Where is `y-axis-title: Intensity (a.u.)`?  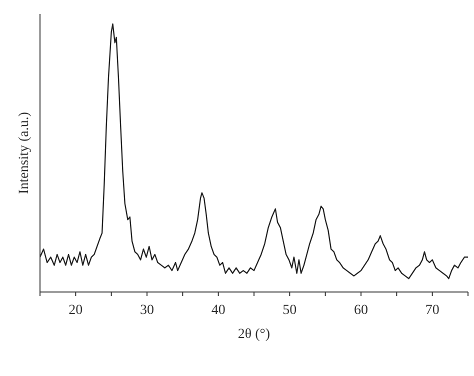 y-axis-title: Intensity (a.u.) is located at coordinates (24, 153).